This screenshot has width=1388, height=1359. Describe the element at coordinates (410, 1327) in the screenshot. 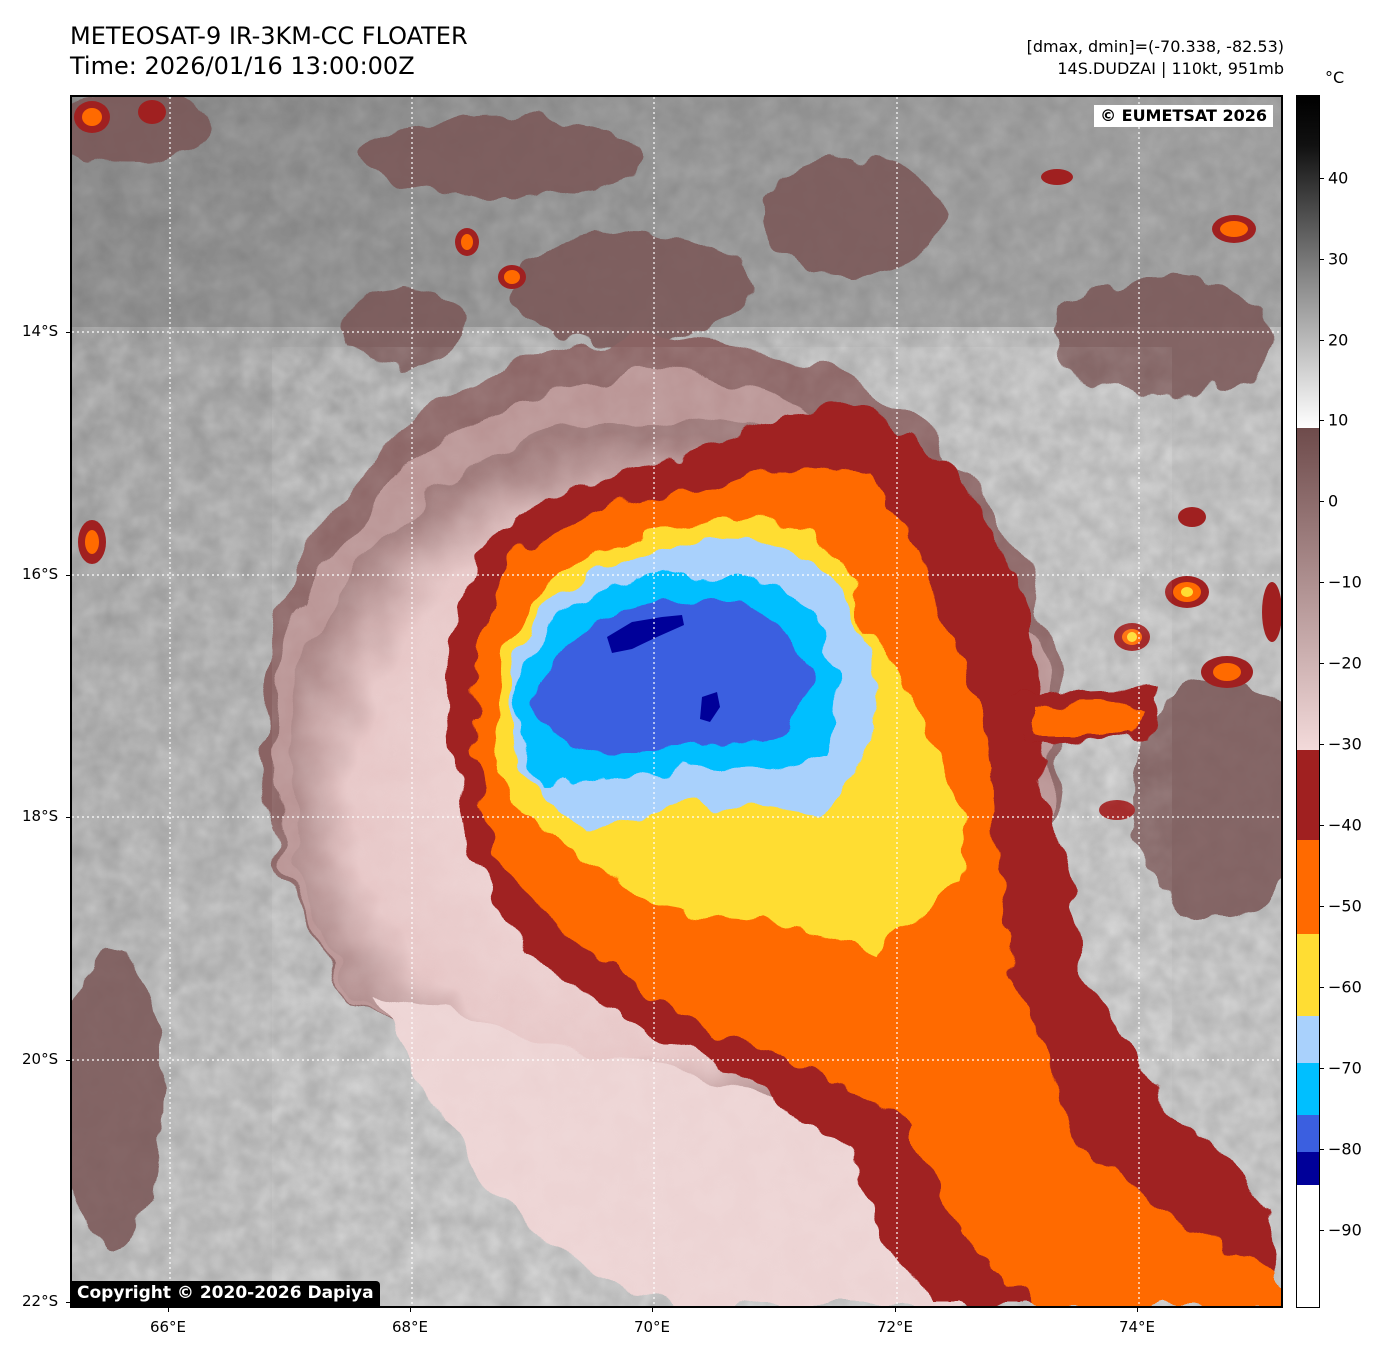

I see `lon-label-68e: 68°E` at that location.